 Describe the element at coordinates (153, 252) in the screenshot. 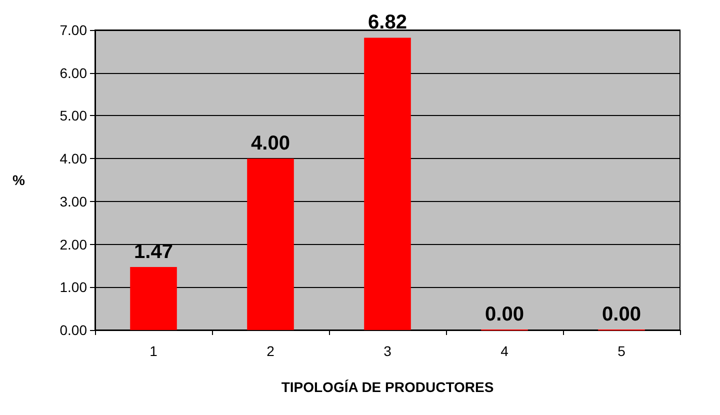

I see `data-label: 1.47` at that location.